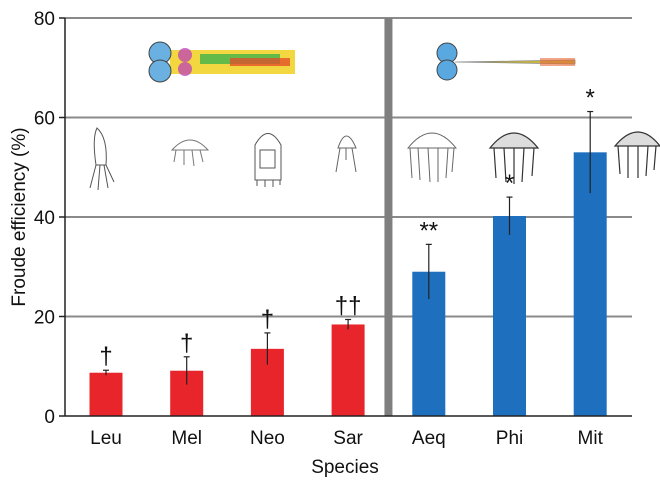 The image size is (660, 481). I want to click on vortex-wake-image-left, so click(221, 62).